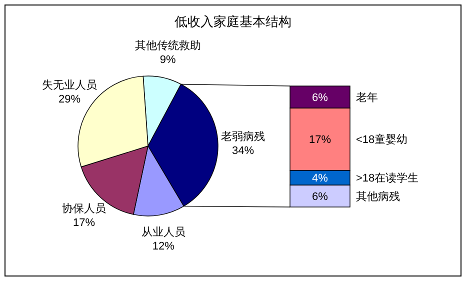 Image resolution: width=467 pixels, height=281 pixels. What do you see at coordinates (367, 97) in the screenshot?
I see `series-label: 老年` at bounding box center [367, 97].